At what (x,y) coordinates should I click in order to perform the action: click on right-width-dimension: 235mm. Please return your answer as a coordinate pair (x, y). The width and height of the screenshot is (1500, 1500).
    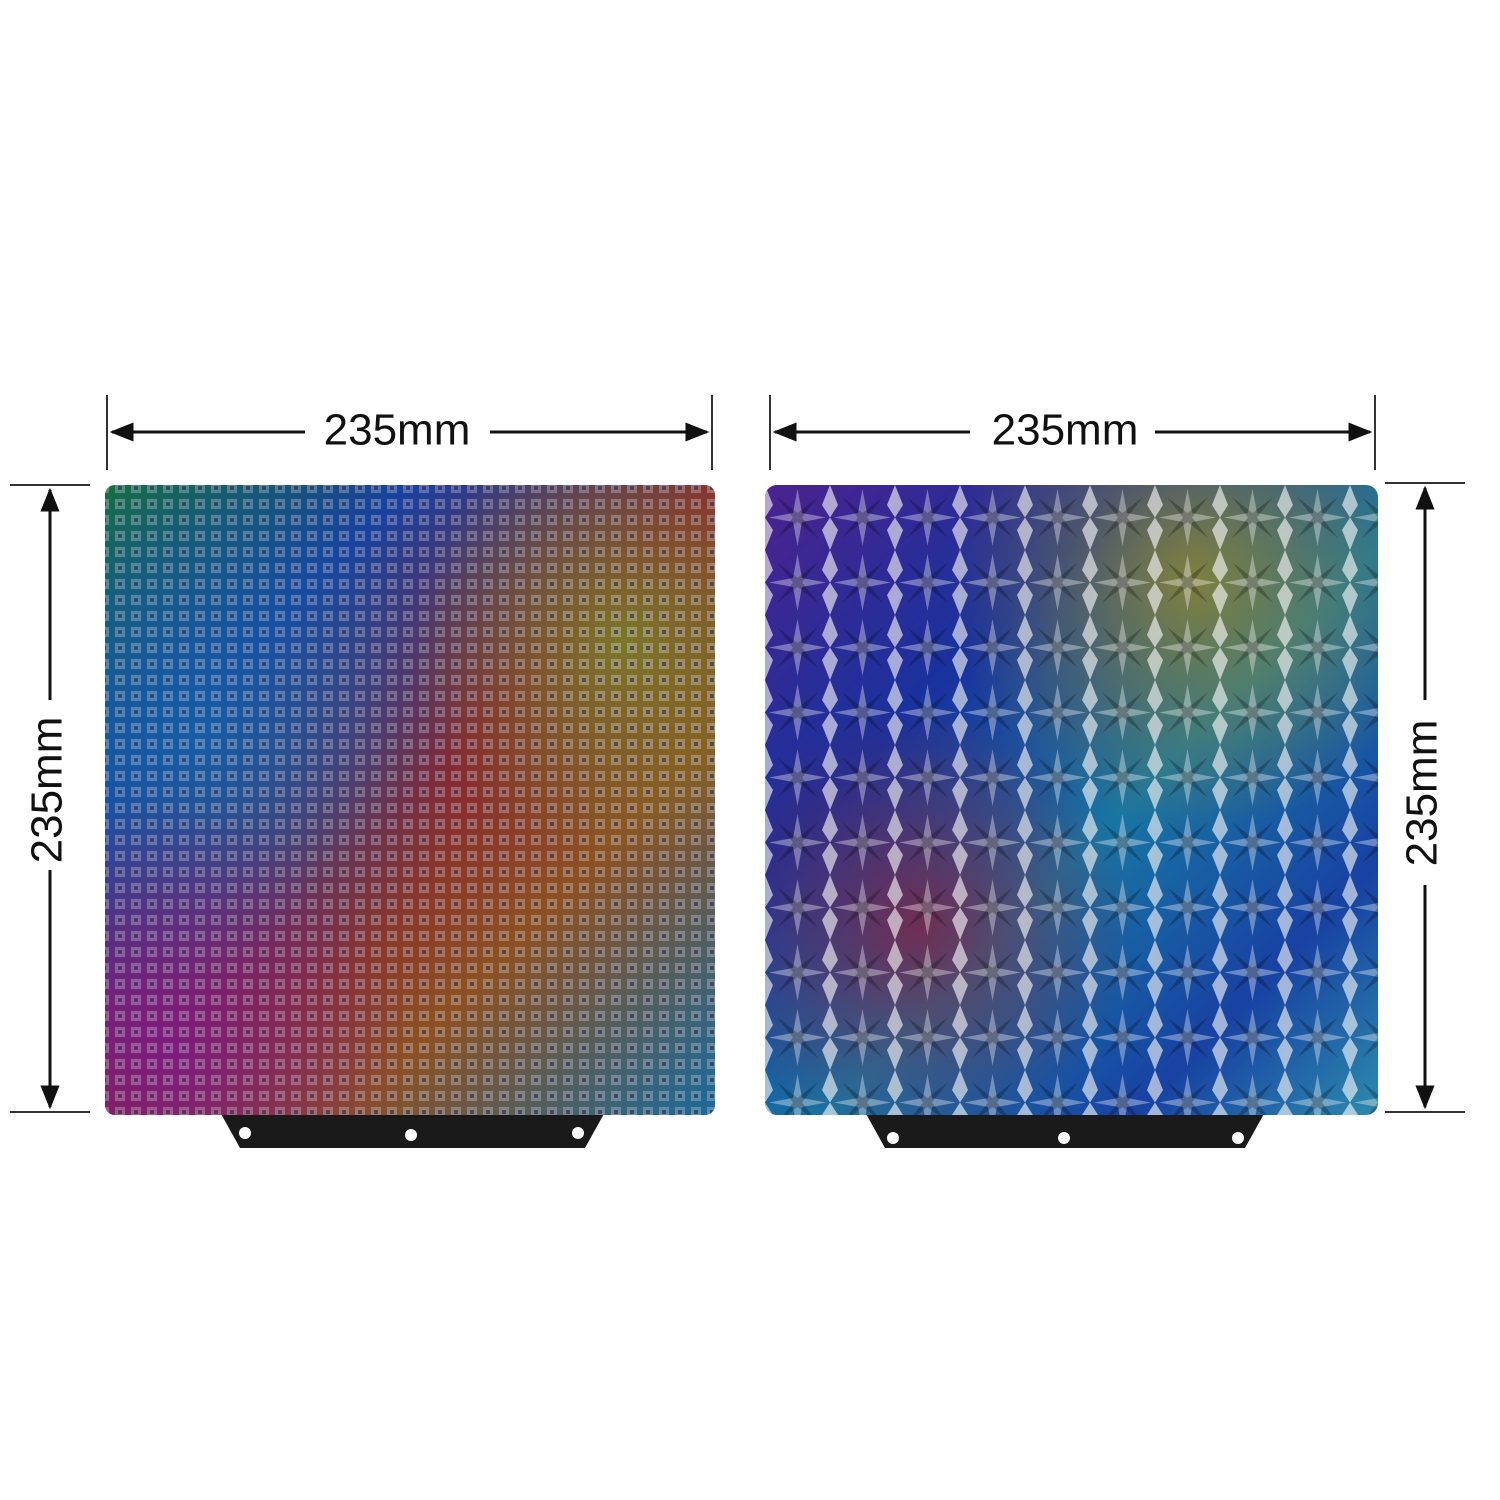
    Looking at the image, I should click on (1072, 432).